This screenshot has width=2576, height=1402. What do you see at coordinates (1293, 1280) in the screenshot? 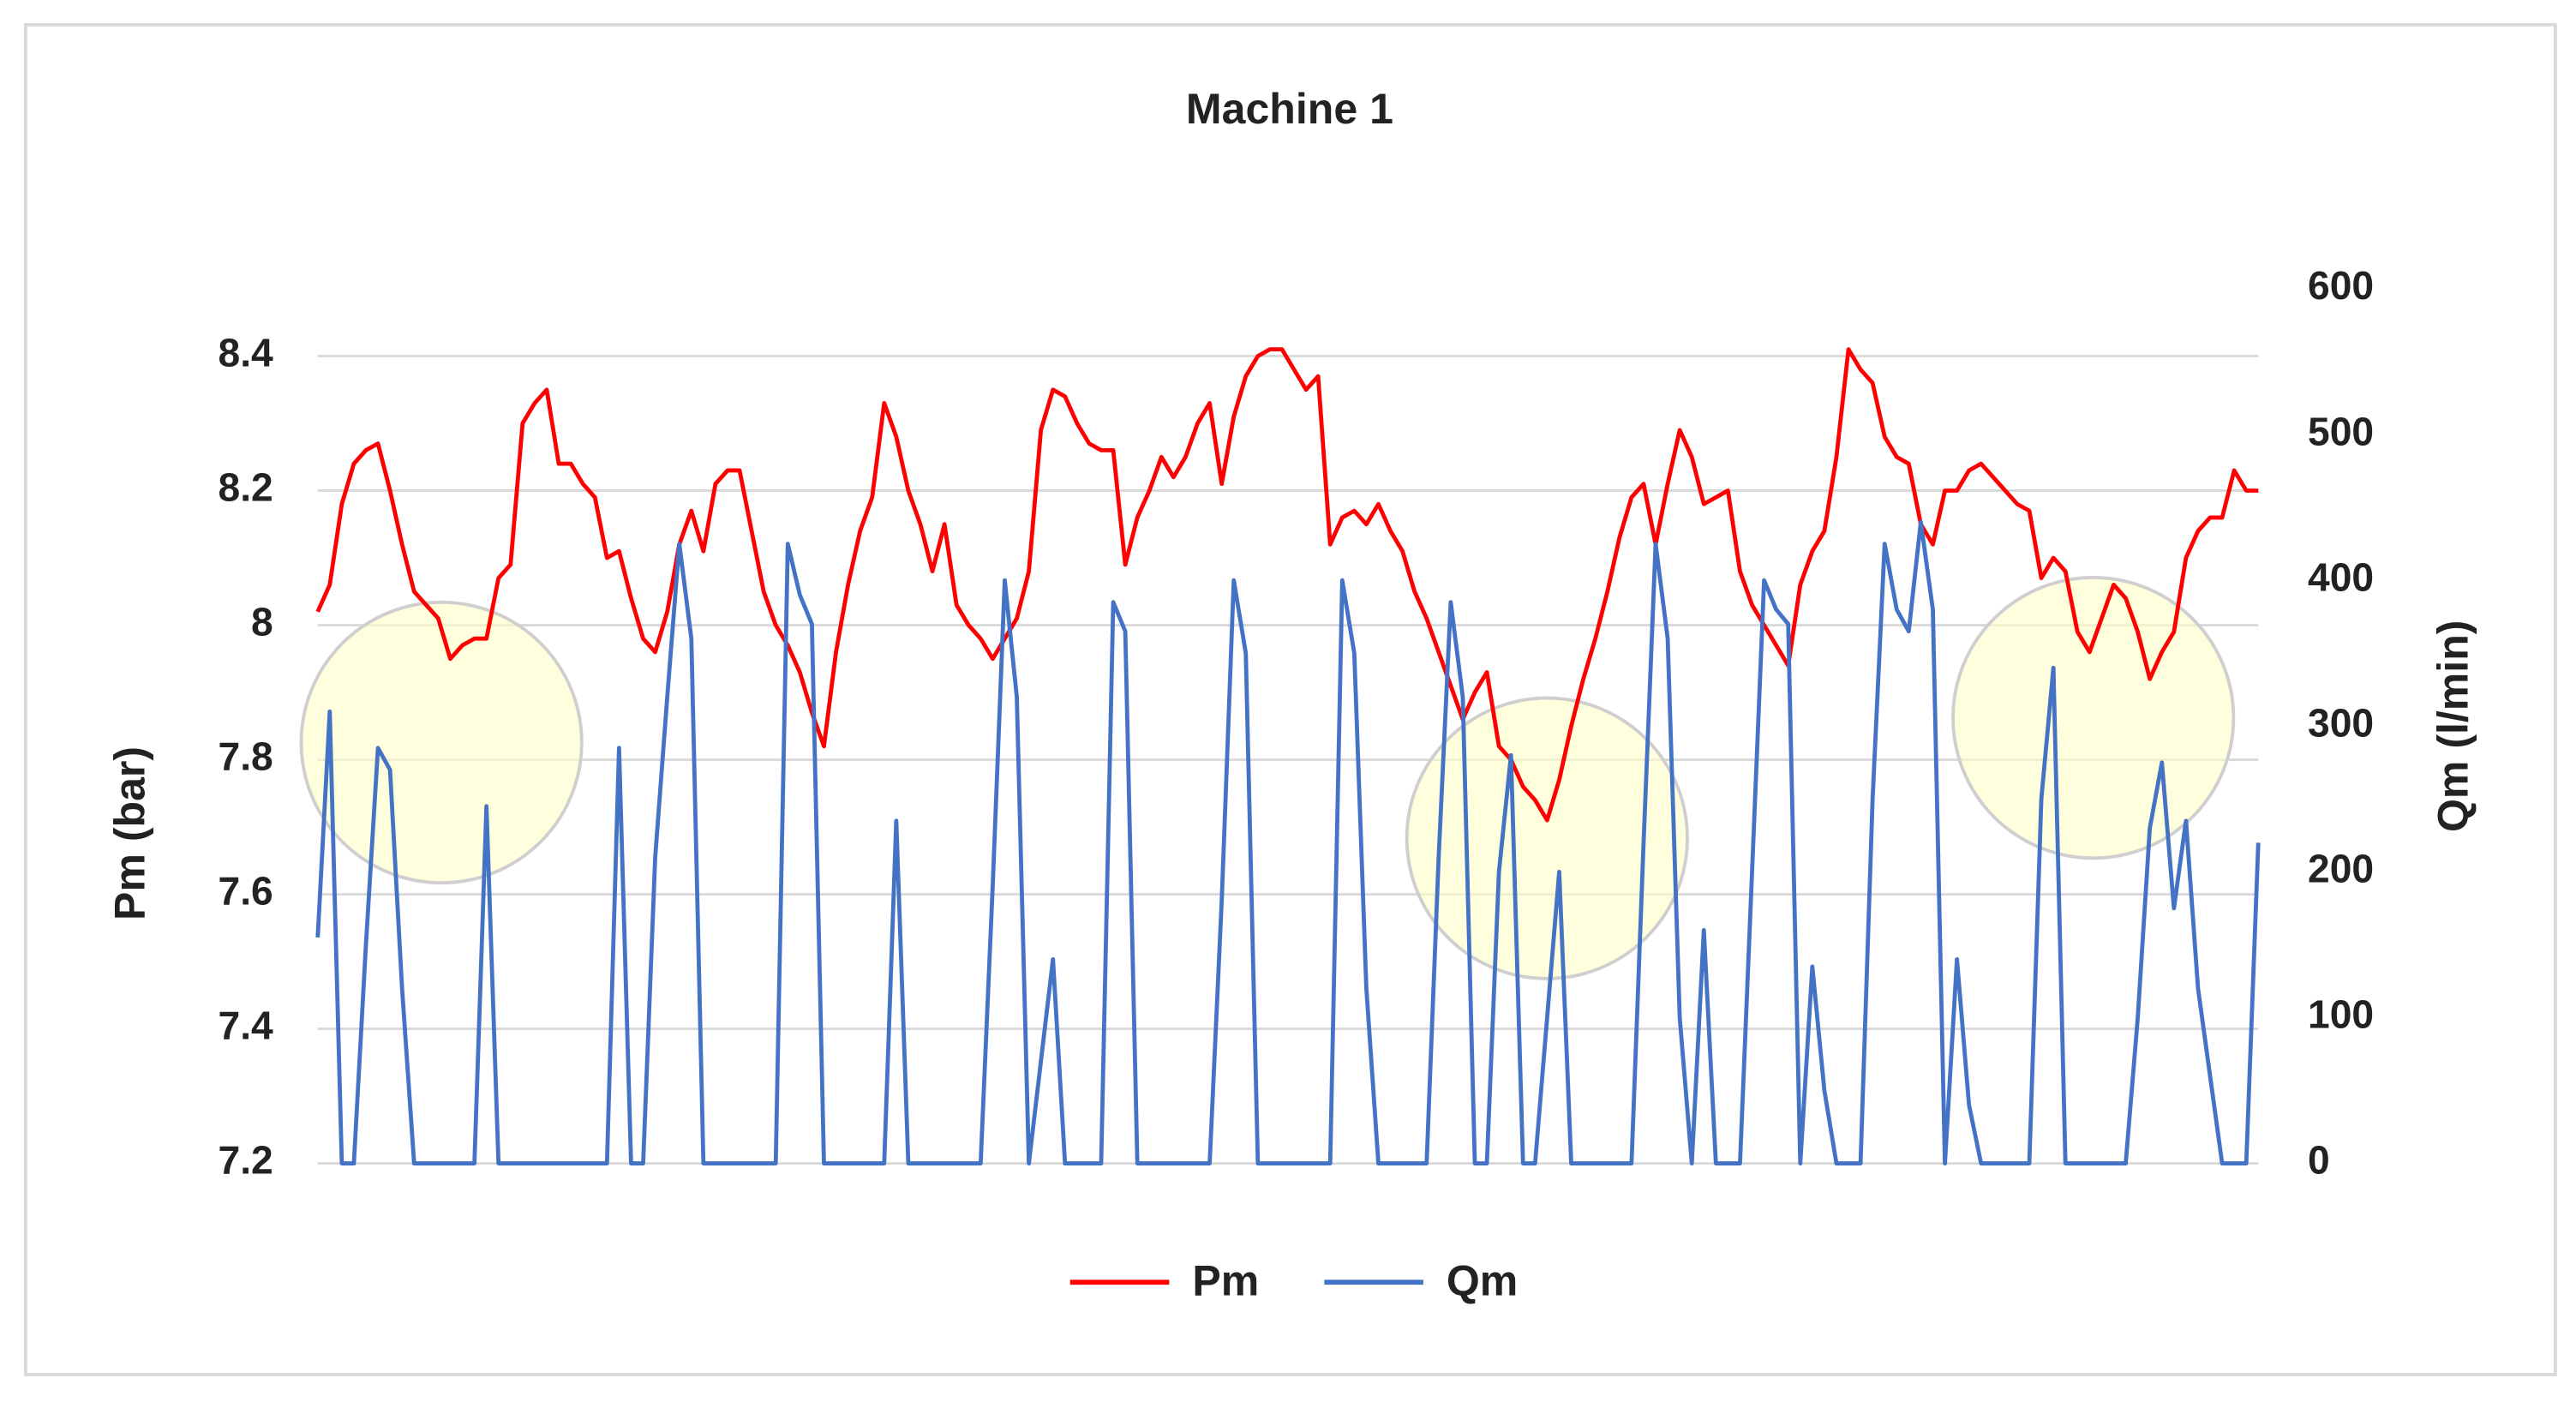
I see `legend: Pm Qm` at bounding box center [1293, 1280].